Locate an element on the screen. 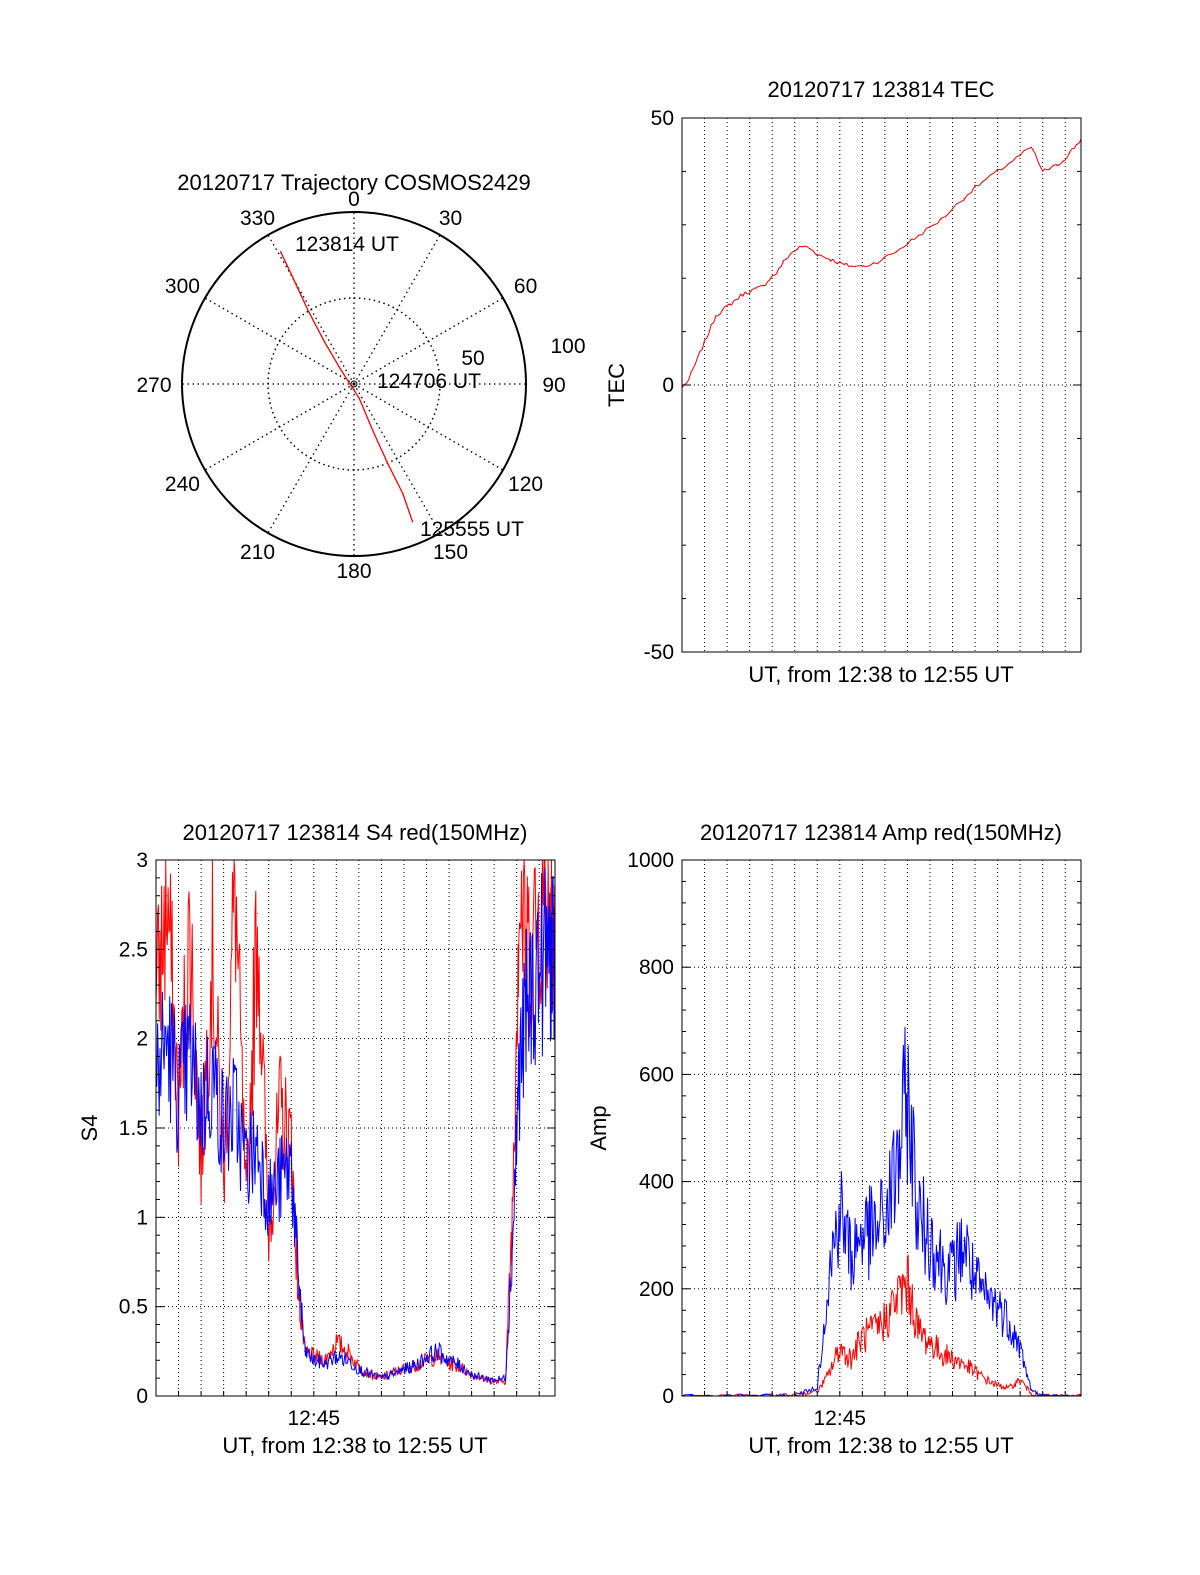 The height and width of the screenshot is (1575, 1200). amp-ytick-label: 200 is located at coordinates (656, 1289).